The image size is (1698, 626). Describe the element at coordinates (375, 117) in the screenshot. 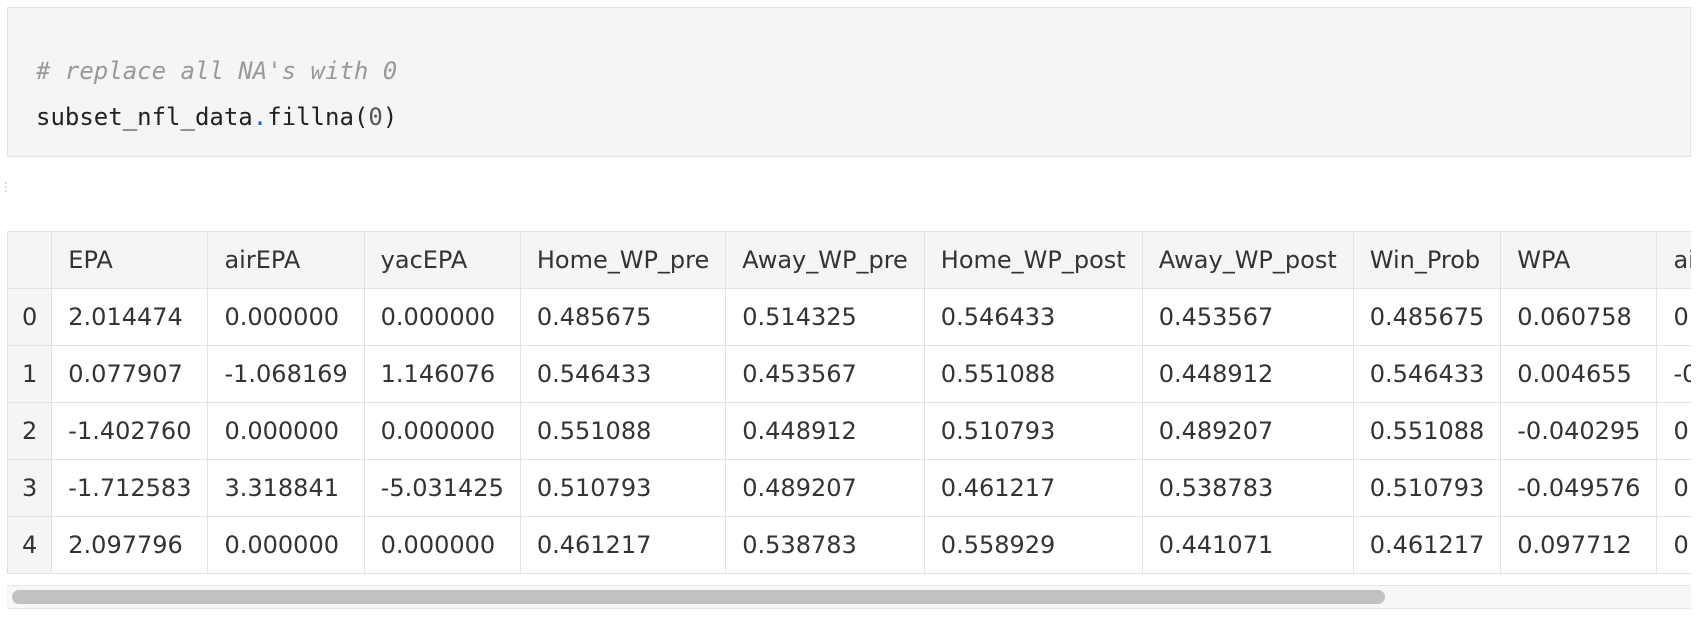

I see `code-argument: 0` at that location.